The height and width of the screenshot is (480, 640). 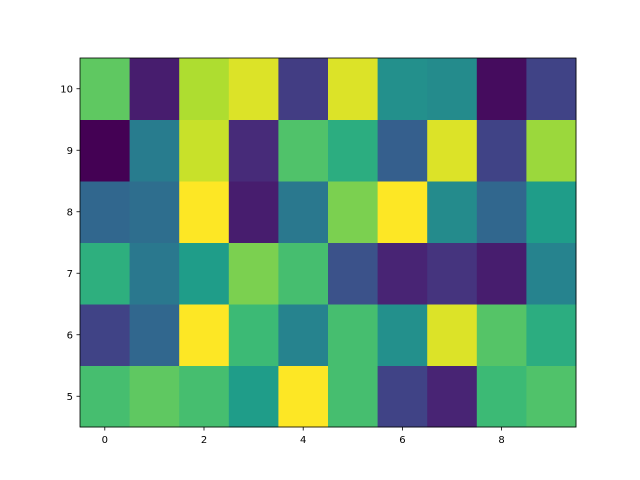 What do you see at coordinates (105, 440) in the screenshot?
I see `x-tick-label: 0` at bounding box center [105, 440].